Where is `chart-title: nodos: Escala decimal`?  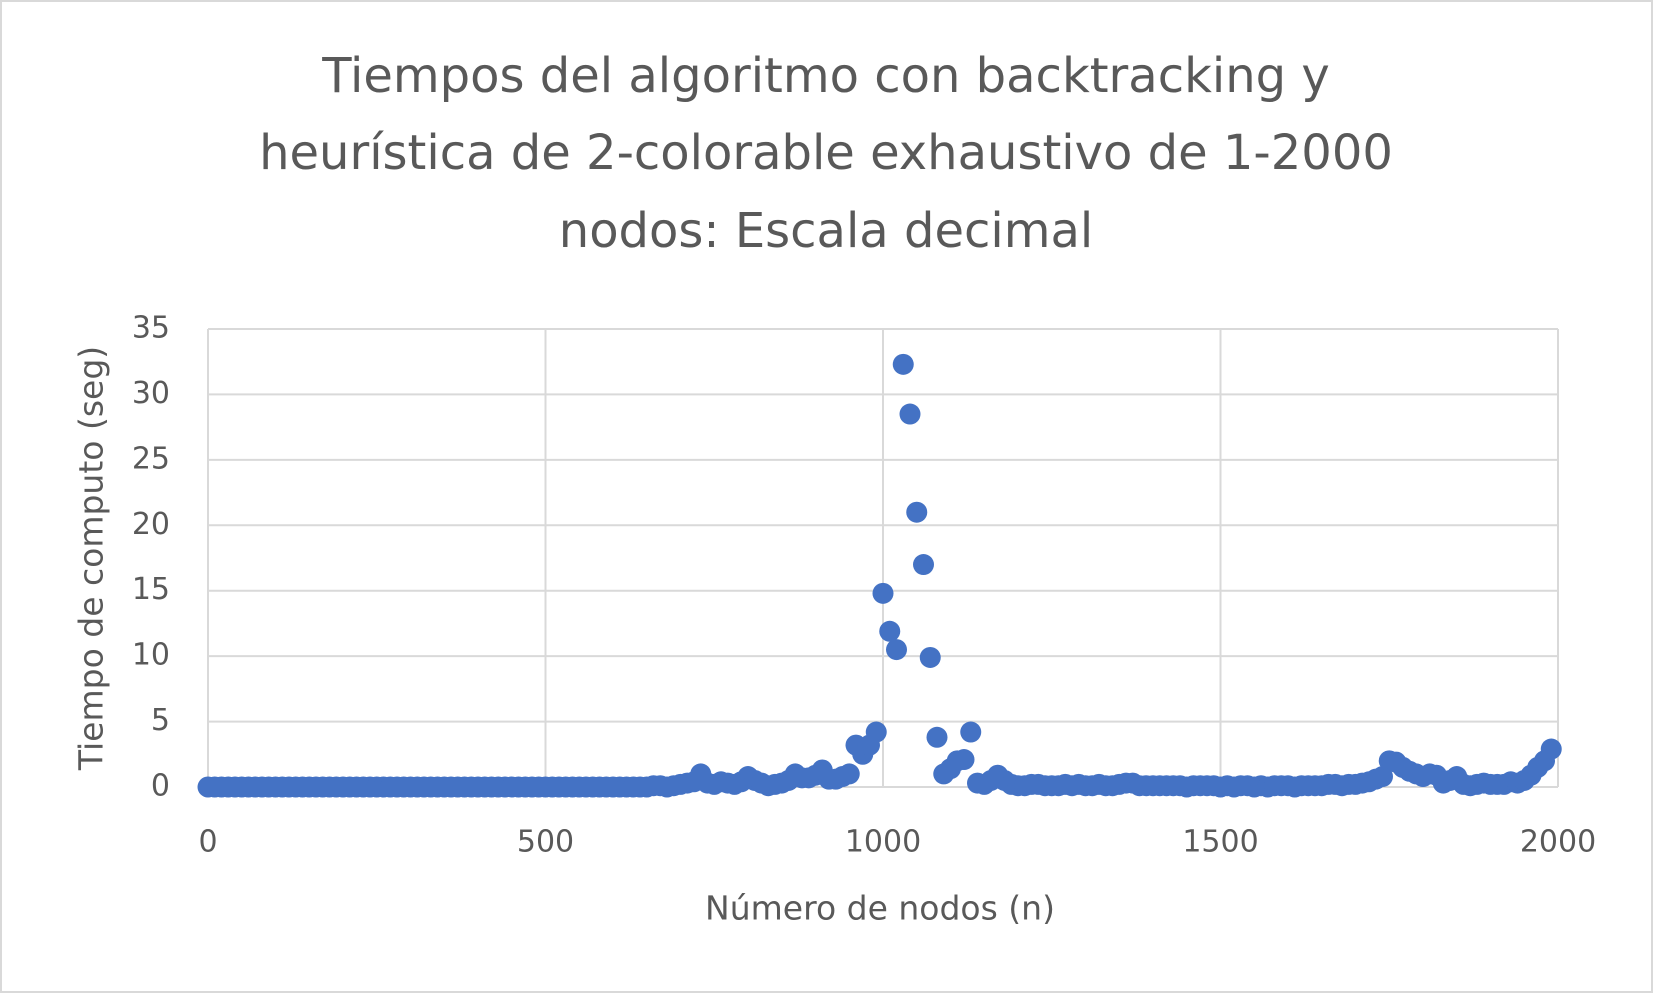 chart-title: nodos: Escala decimal is located at coordinates (826, 231).